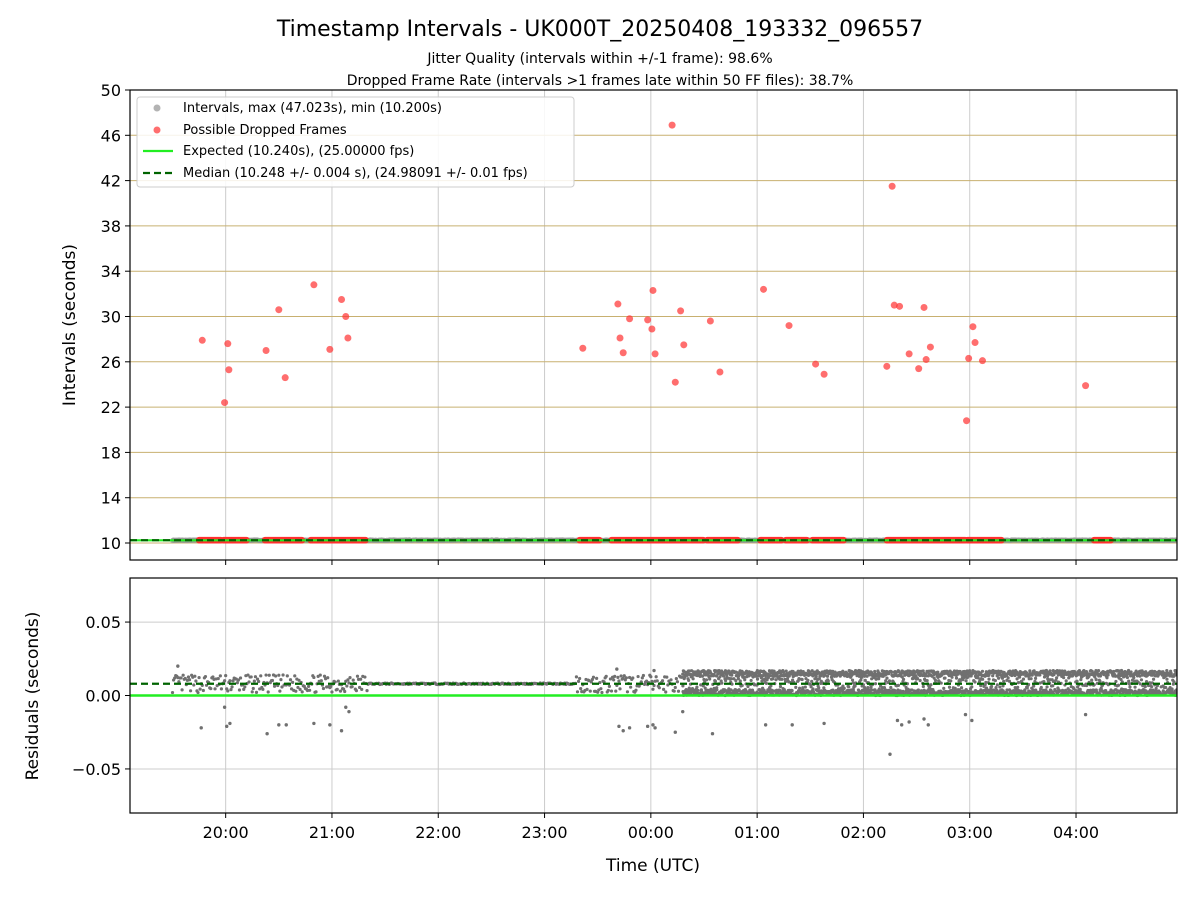  What do you see at coordinates (111, 317) in the screenshot?
I see `intervals-y-tick-label: 30` at bounding box center [111, 317].